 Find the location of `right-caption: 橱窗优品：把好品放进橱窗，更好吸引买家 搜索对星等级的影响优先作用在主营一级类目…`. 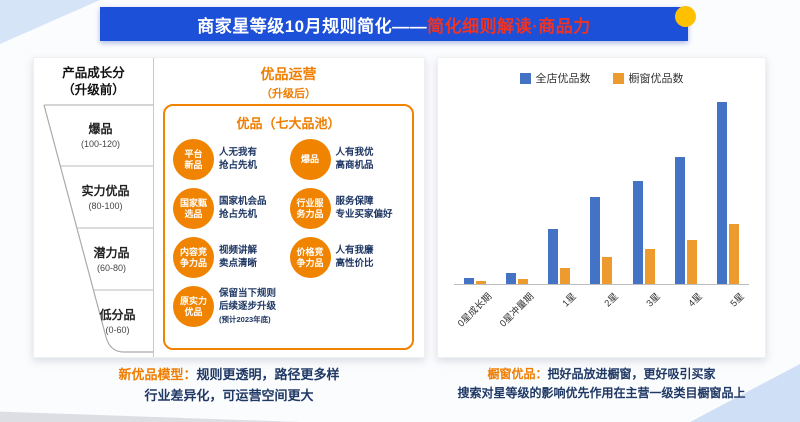

right-caption: 橱窗优品：把好品放进橱窗，更好吸引买家 搜索对星等级的影响优先作用在主营一级类目… is located at coordinates (601, 384).